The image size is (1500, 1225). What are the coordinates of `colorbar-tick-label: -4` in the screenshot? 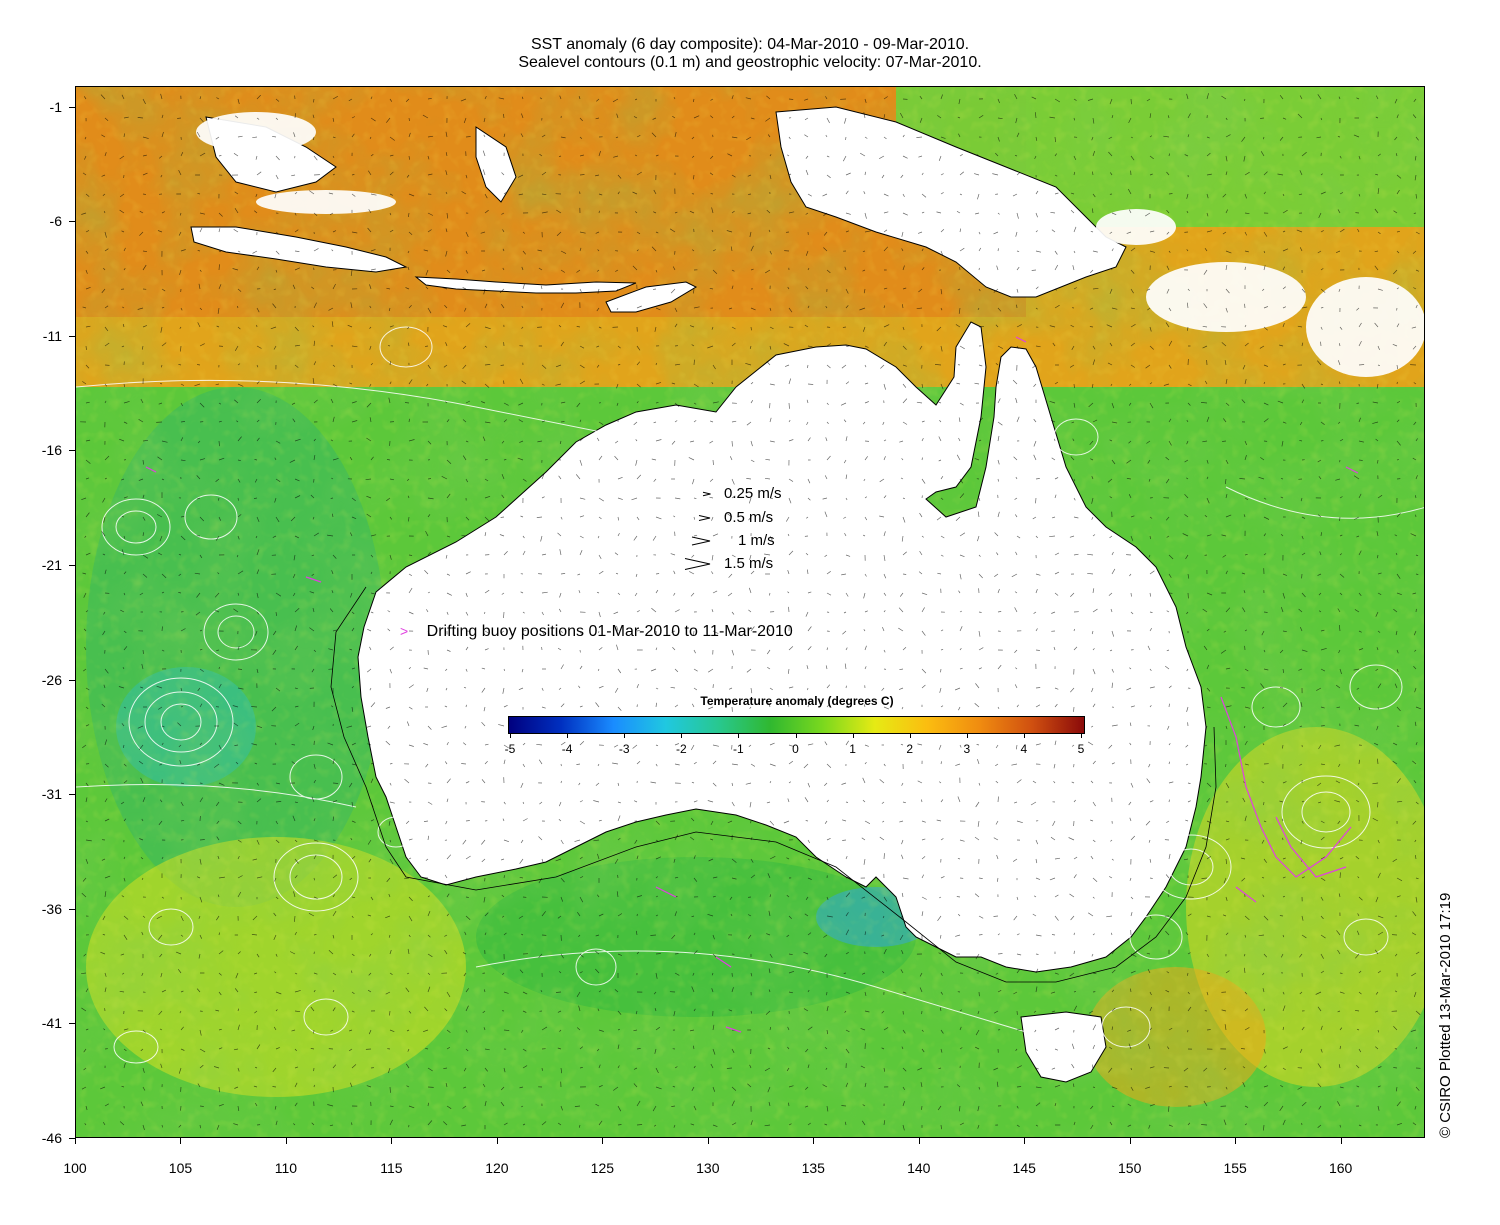 It's located at (567, 749).